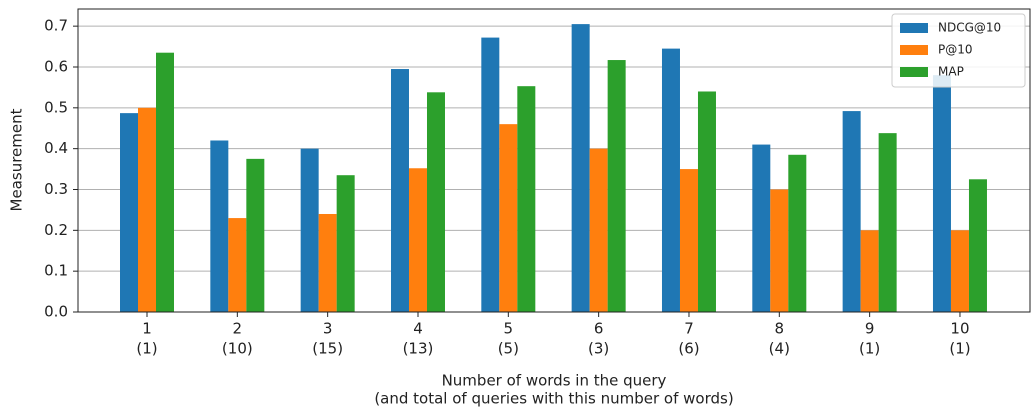  I want to click on y-tick-label: 0.0, so click(56, 312).